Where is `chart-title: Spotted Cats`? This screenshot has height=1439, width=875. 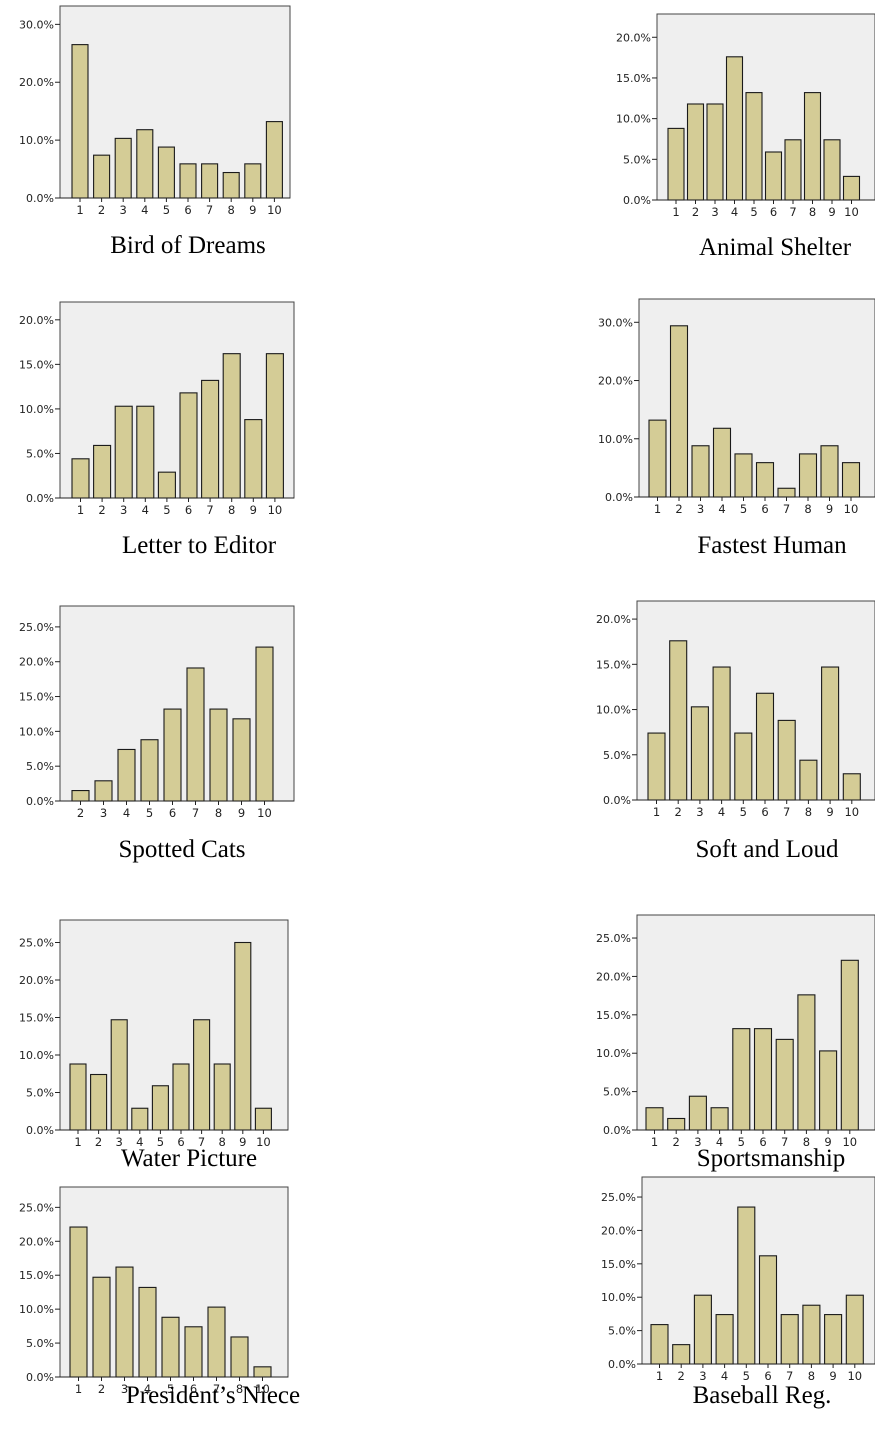
chart-title: Spotted Cats is located at coordinates (181, 849).